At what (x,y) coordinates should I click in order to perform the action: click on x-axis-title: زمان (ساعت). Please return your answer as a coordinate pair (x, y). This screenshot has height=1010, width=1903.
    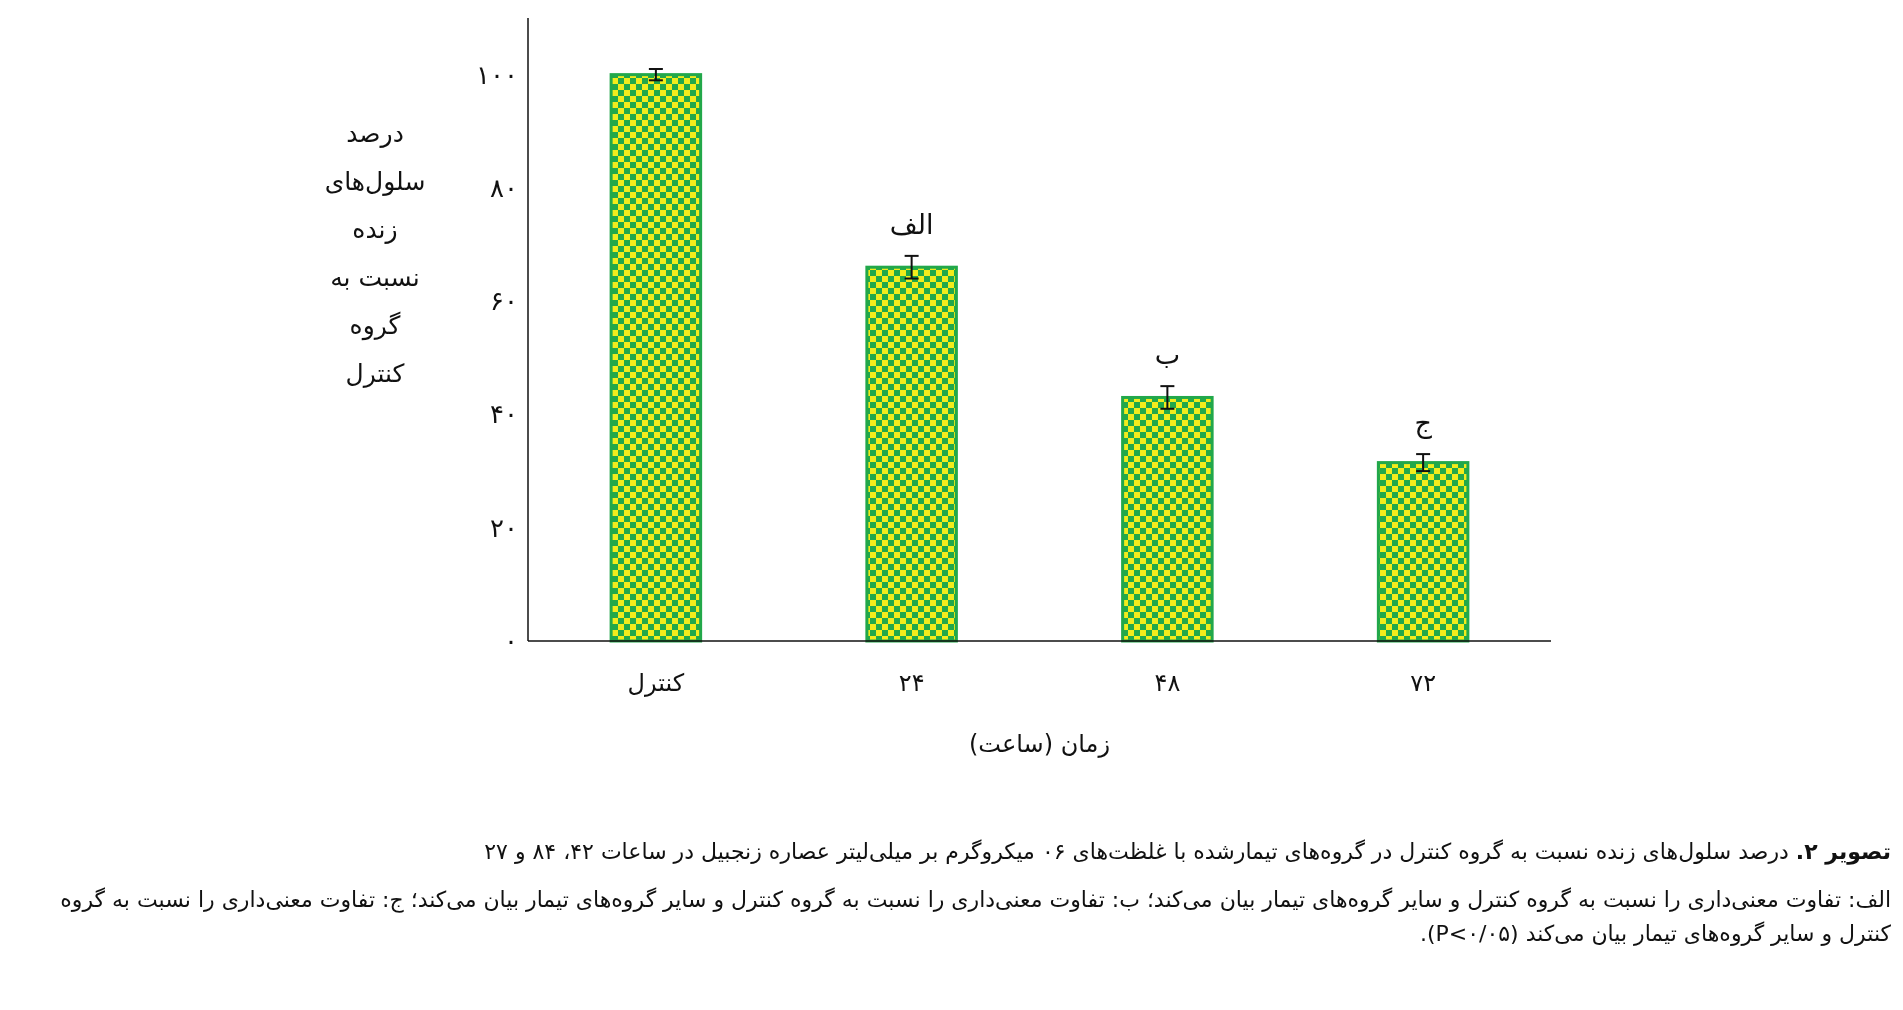
    Looking at the image, I should click on (1039, 744).